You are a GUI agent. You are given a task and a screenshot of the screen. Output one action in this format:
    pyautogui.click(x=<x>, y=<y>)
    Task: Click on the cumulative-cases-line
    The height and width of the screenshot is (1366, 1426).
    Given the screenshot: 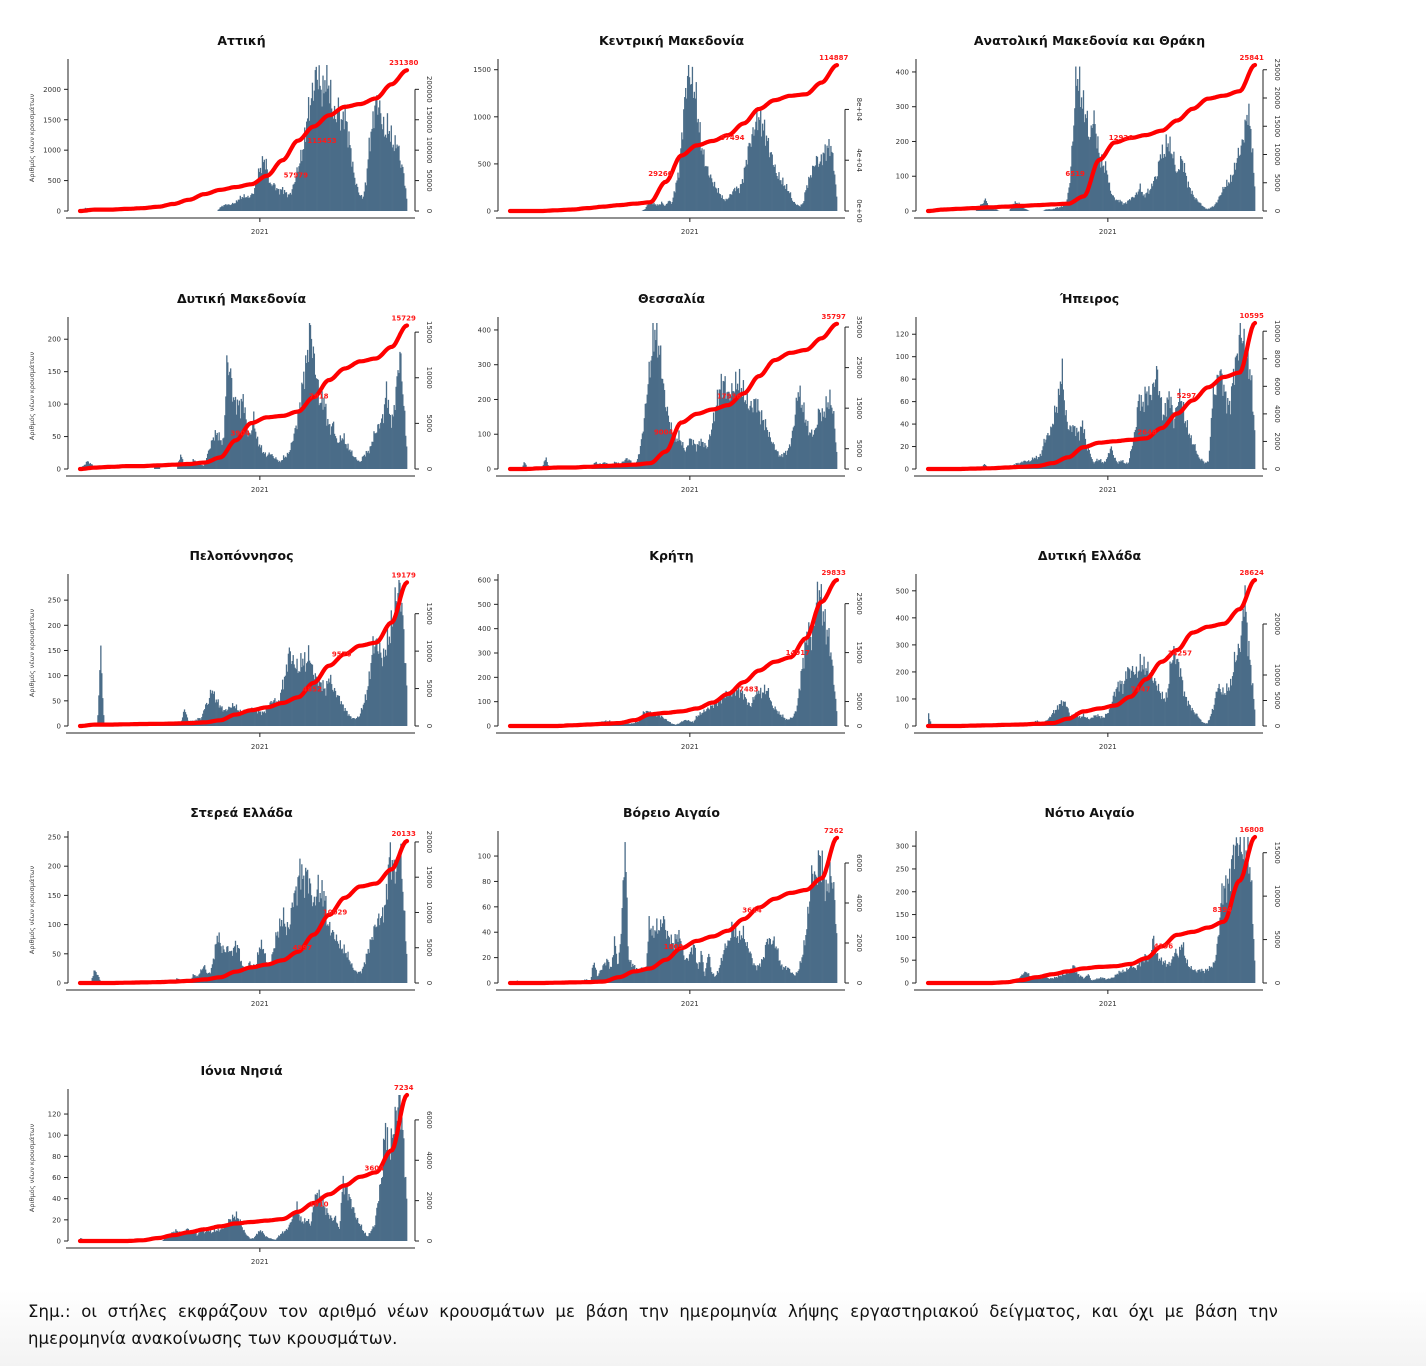 What is the action you would take?
    pyautogui.click(x=673, y=910)
    